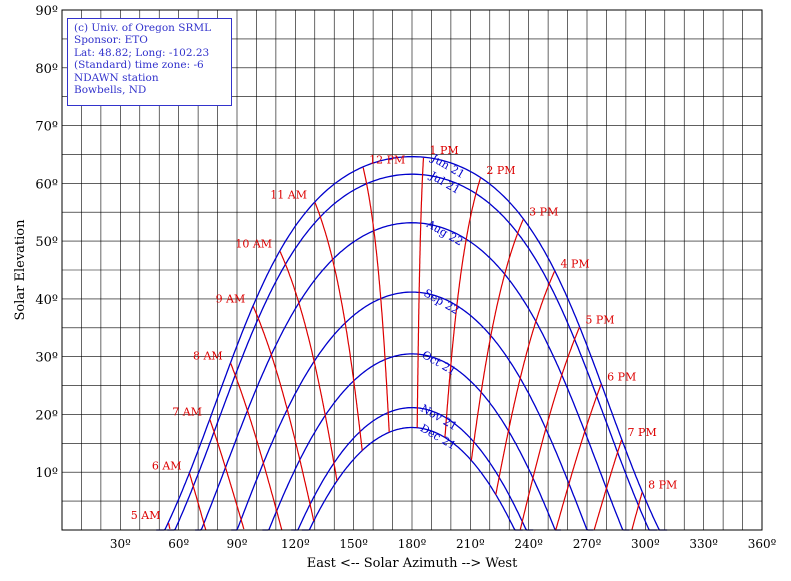 Image resolution: width=791 pixels, height=581 pixels. I want to click on x-tick-label: 240º, so click(528, 544).